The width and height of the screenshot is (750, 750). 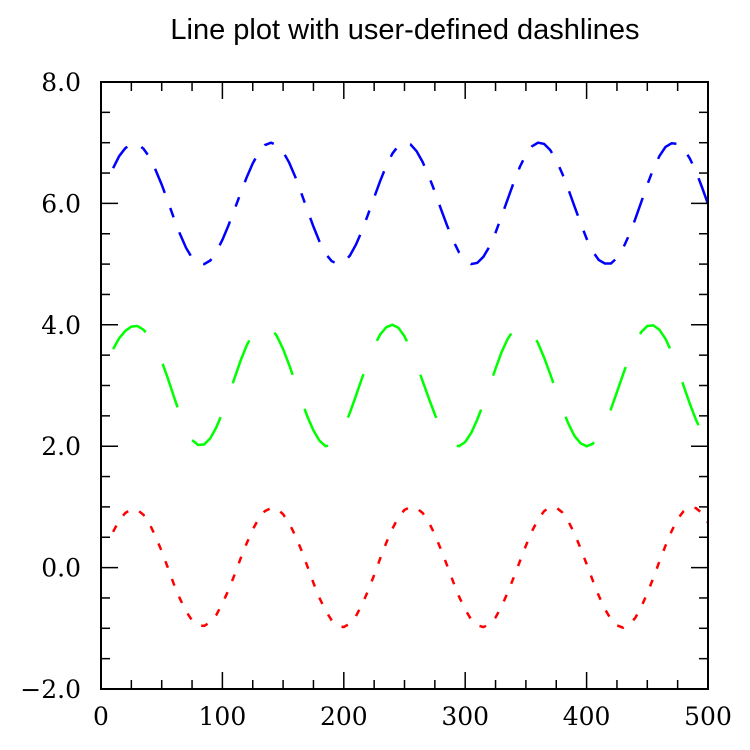 I want to click on x-tick-label: 400, so click(x=587, y=716).